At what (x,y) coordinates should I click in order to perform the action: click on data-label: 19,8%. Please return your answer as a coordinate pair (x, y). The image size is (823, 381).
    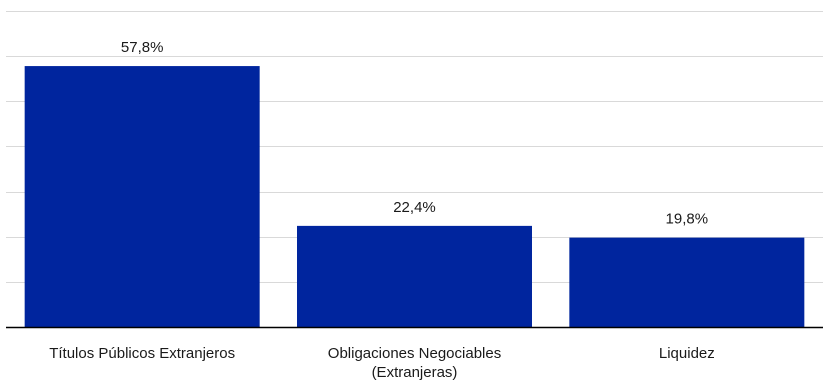
    Looking at the image, I should click on (687, 219).